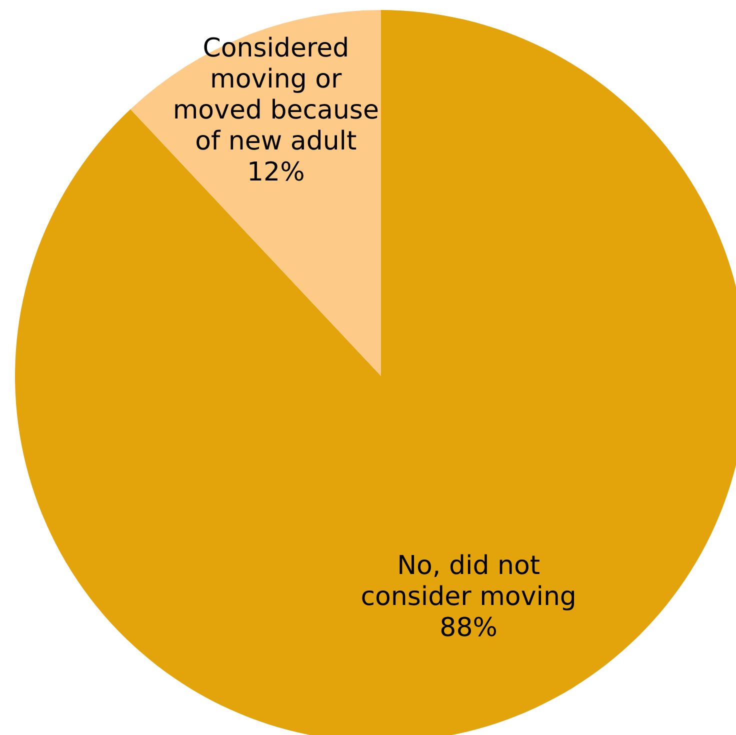 The width and height of the screenshot is (736, 735). What do you see at coordinates (469, 628) in the screenshot?
I see `data-label: 88%` at bounding box center [469, 628].